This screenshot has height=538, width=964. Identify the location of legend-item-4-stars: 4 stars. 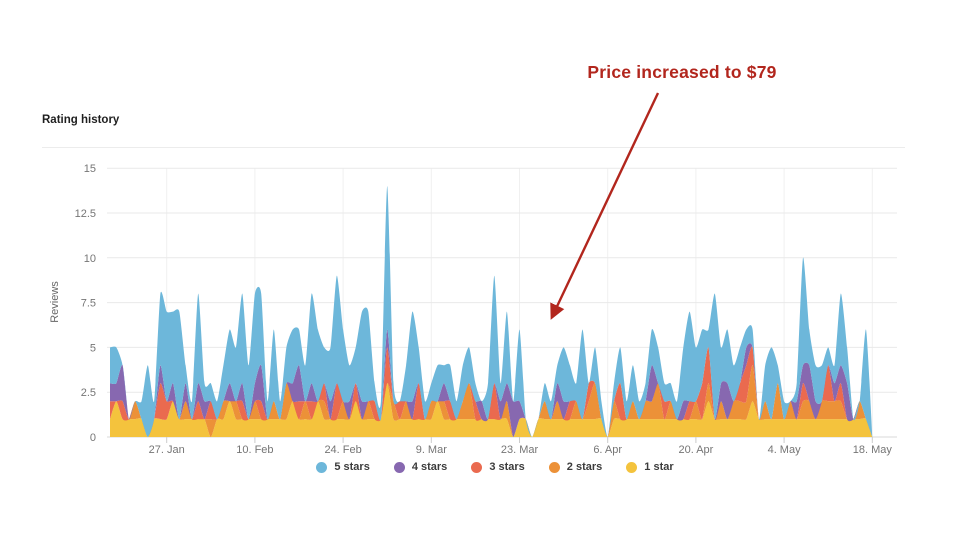
(420, 467).